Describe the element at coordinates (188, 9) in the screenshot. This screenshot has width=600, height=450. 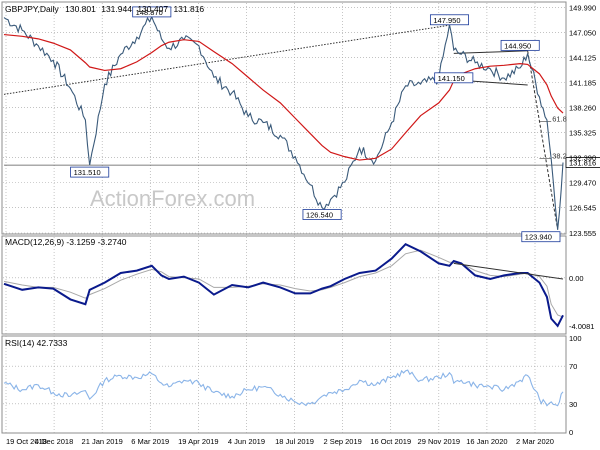
I see `header-close: 131.816` at that location.